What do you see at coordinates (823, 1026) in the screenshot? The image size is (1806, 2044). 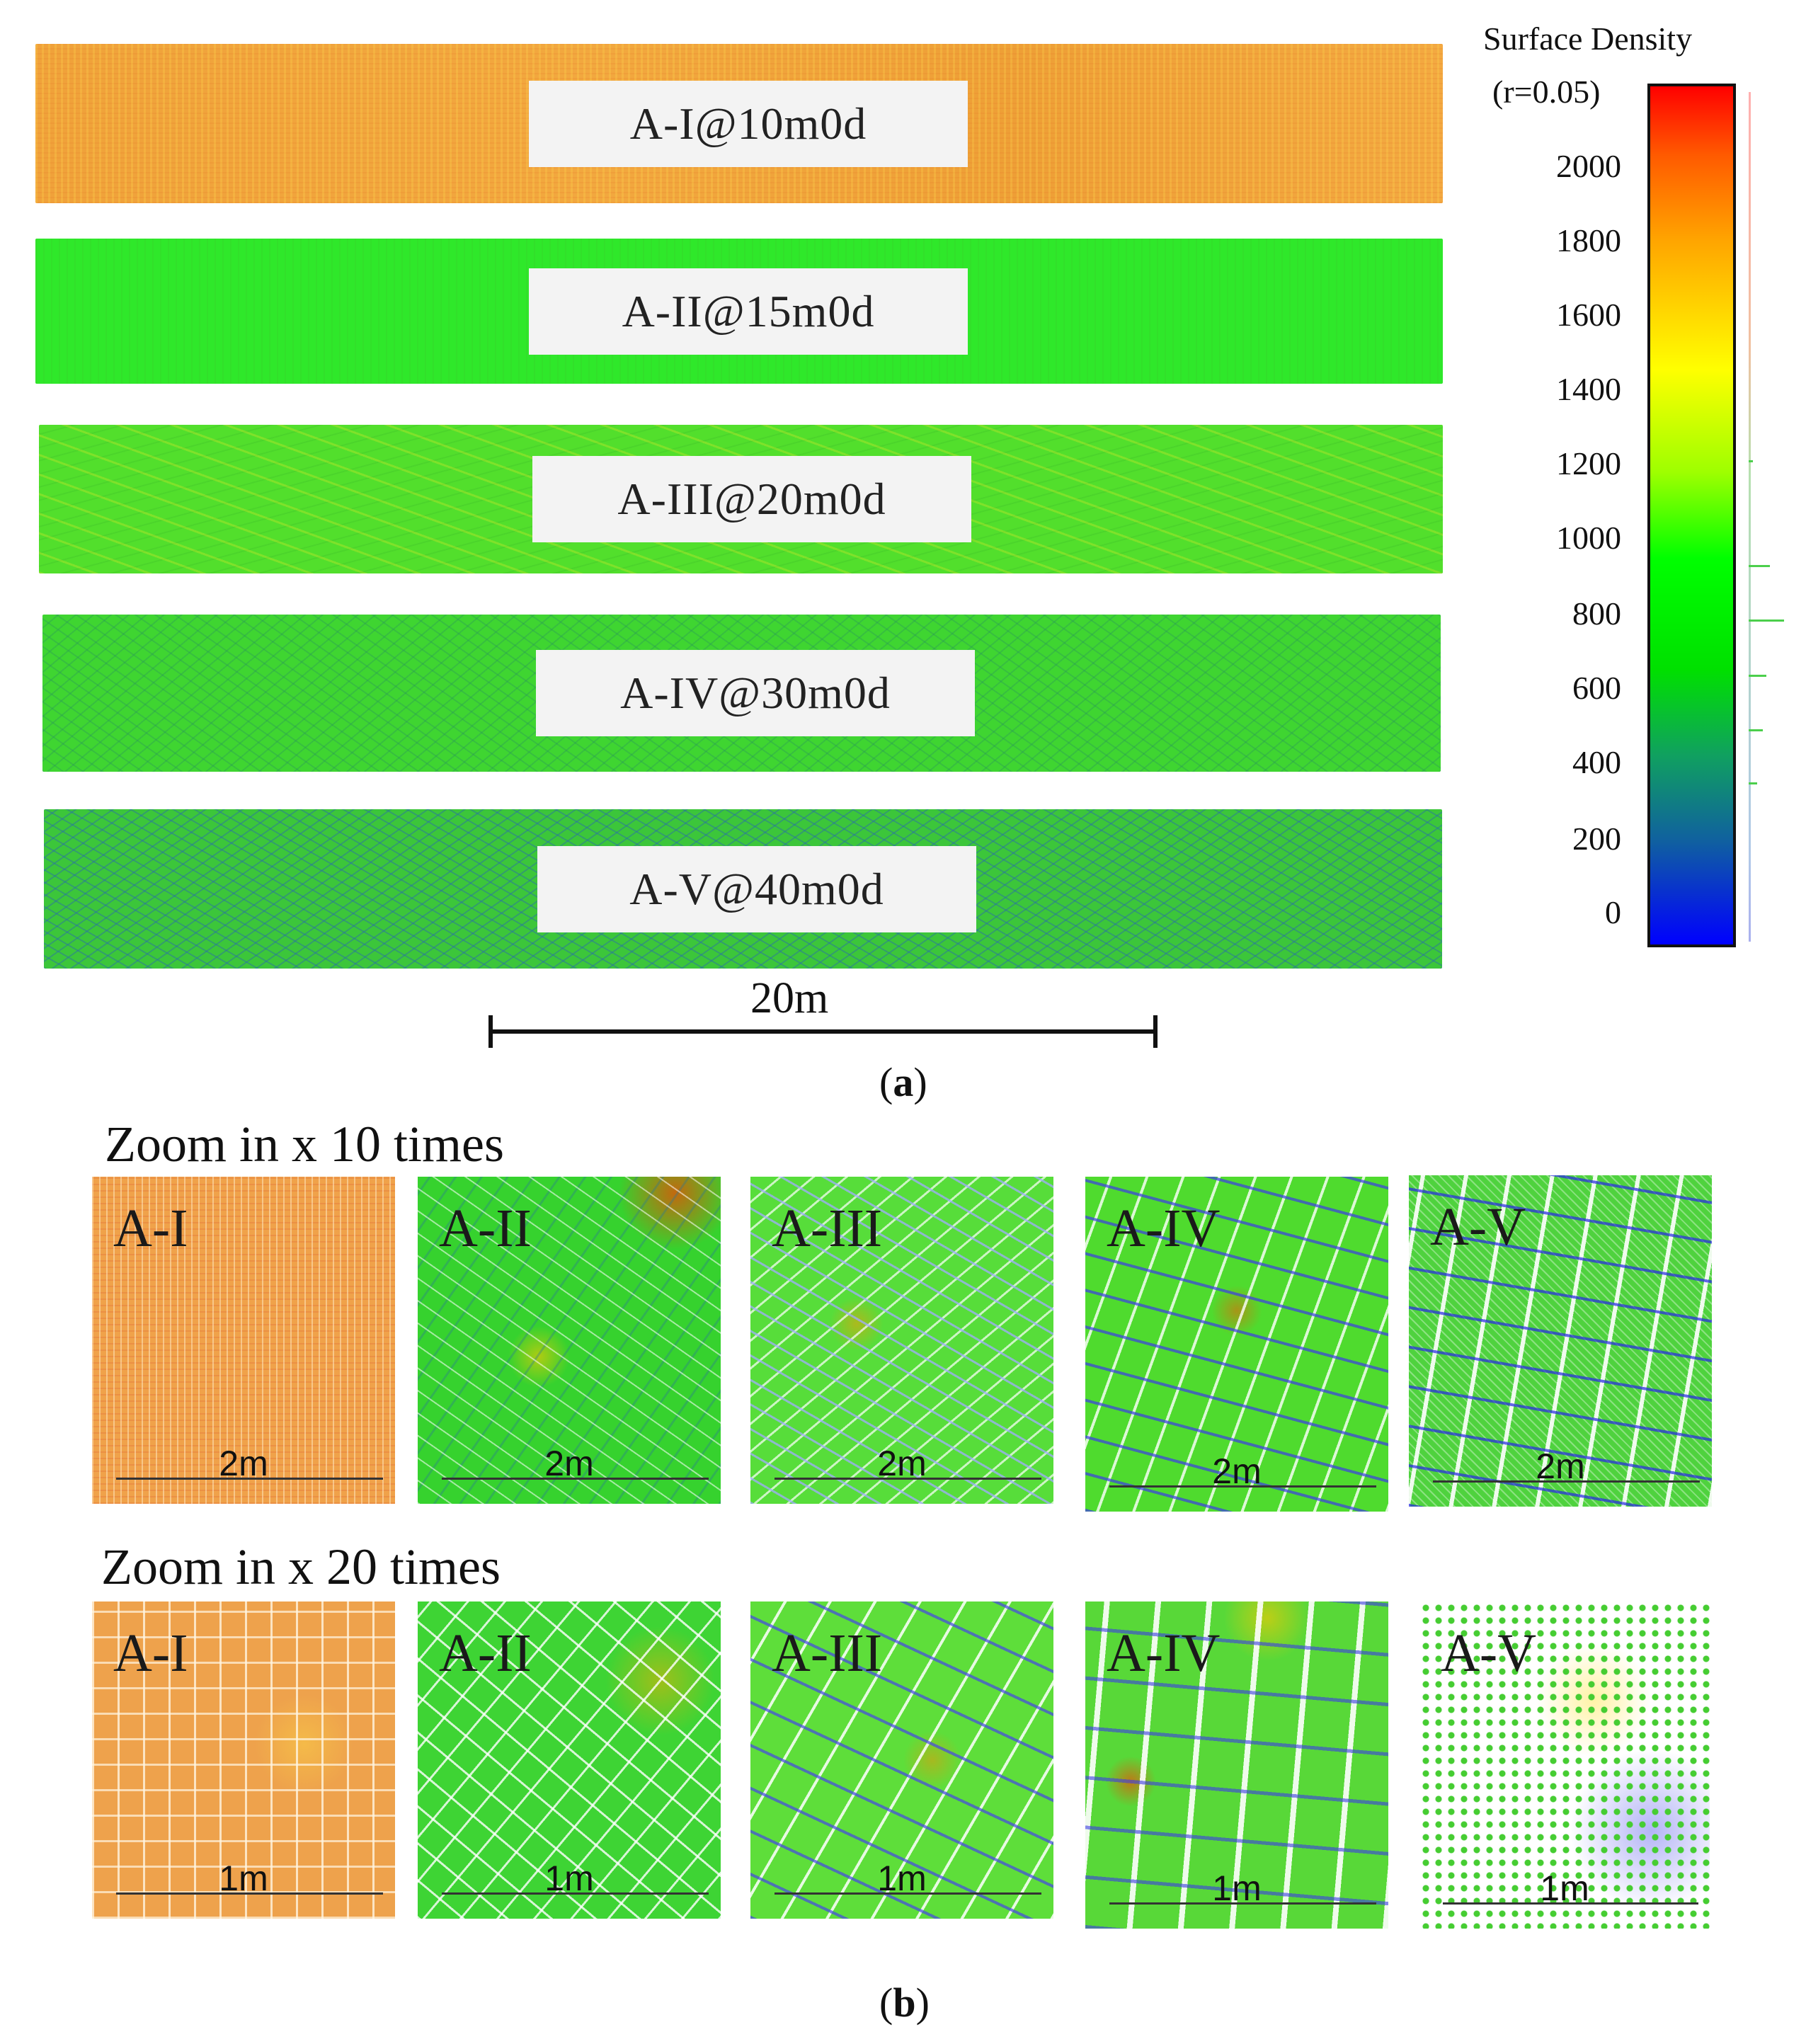 I see `scale-bar` at bounding box center [823, 1026].